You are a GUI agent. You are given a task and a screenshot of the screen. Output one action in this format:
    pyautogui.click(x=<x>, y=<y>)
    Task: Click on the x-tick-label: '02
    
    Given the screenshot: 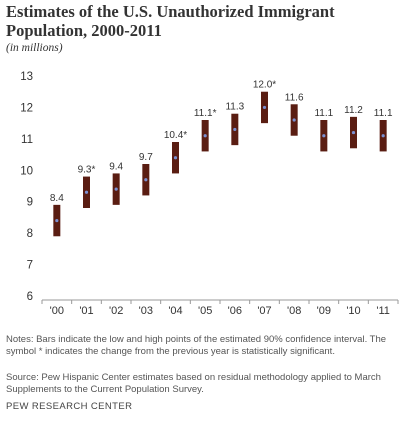 What is the action you would take?
    pyautogui.click(x=116, y=311)
    